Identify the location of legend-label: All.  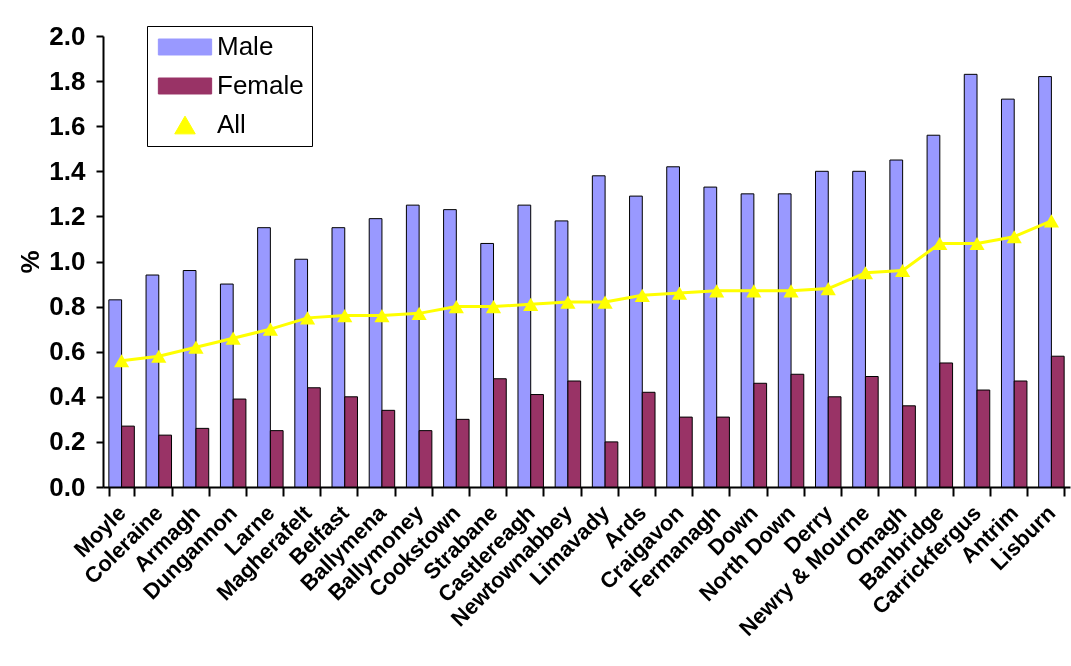
(231, 124).